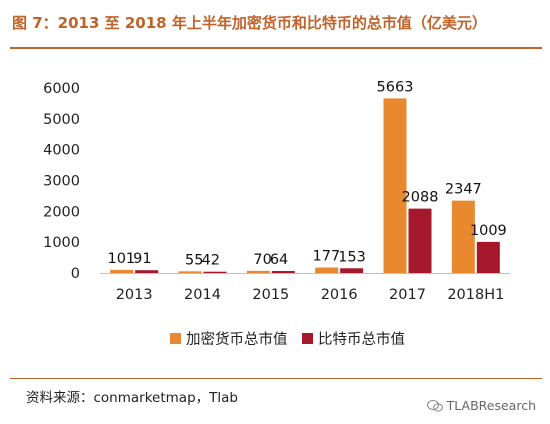  I want to click on bar-bitcoin-2014, so click(215, 272).